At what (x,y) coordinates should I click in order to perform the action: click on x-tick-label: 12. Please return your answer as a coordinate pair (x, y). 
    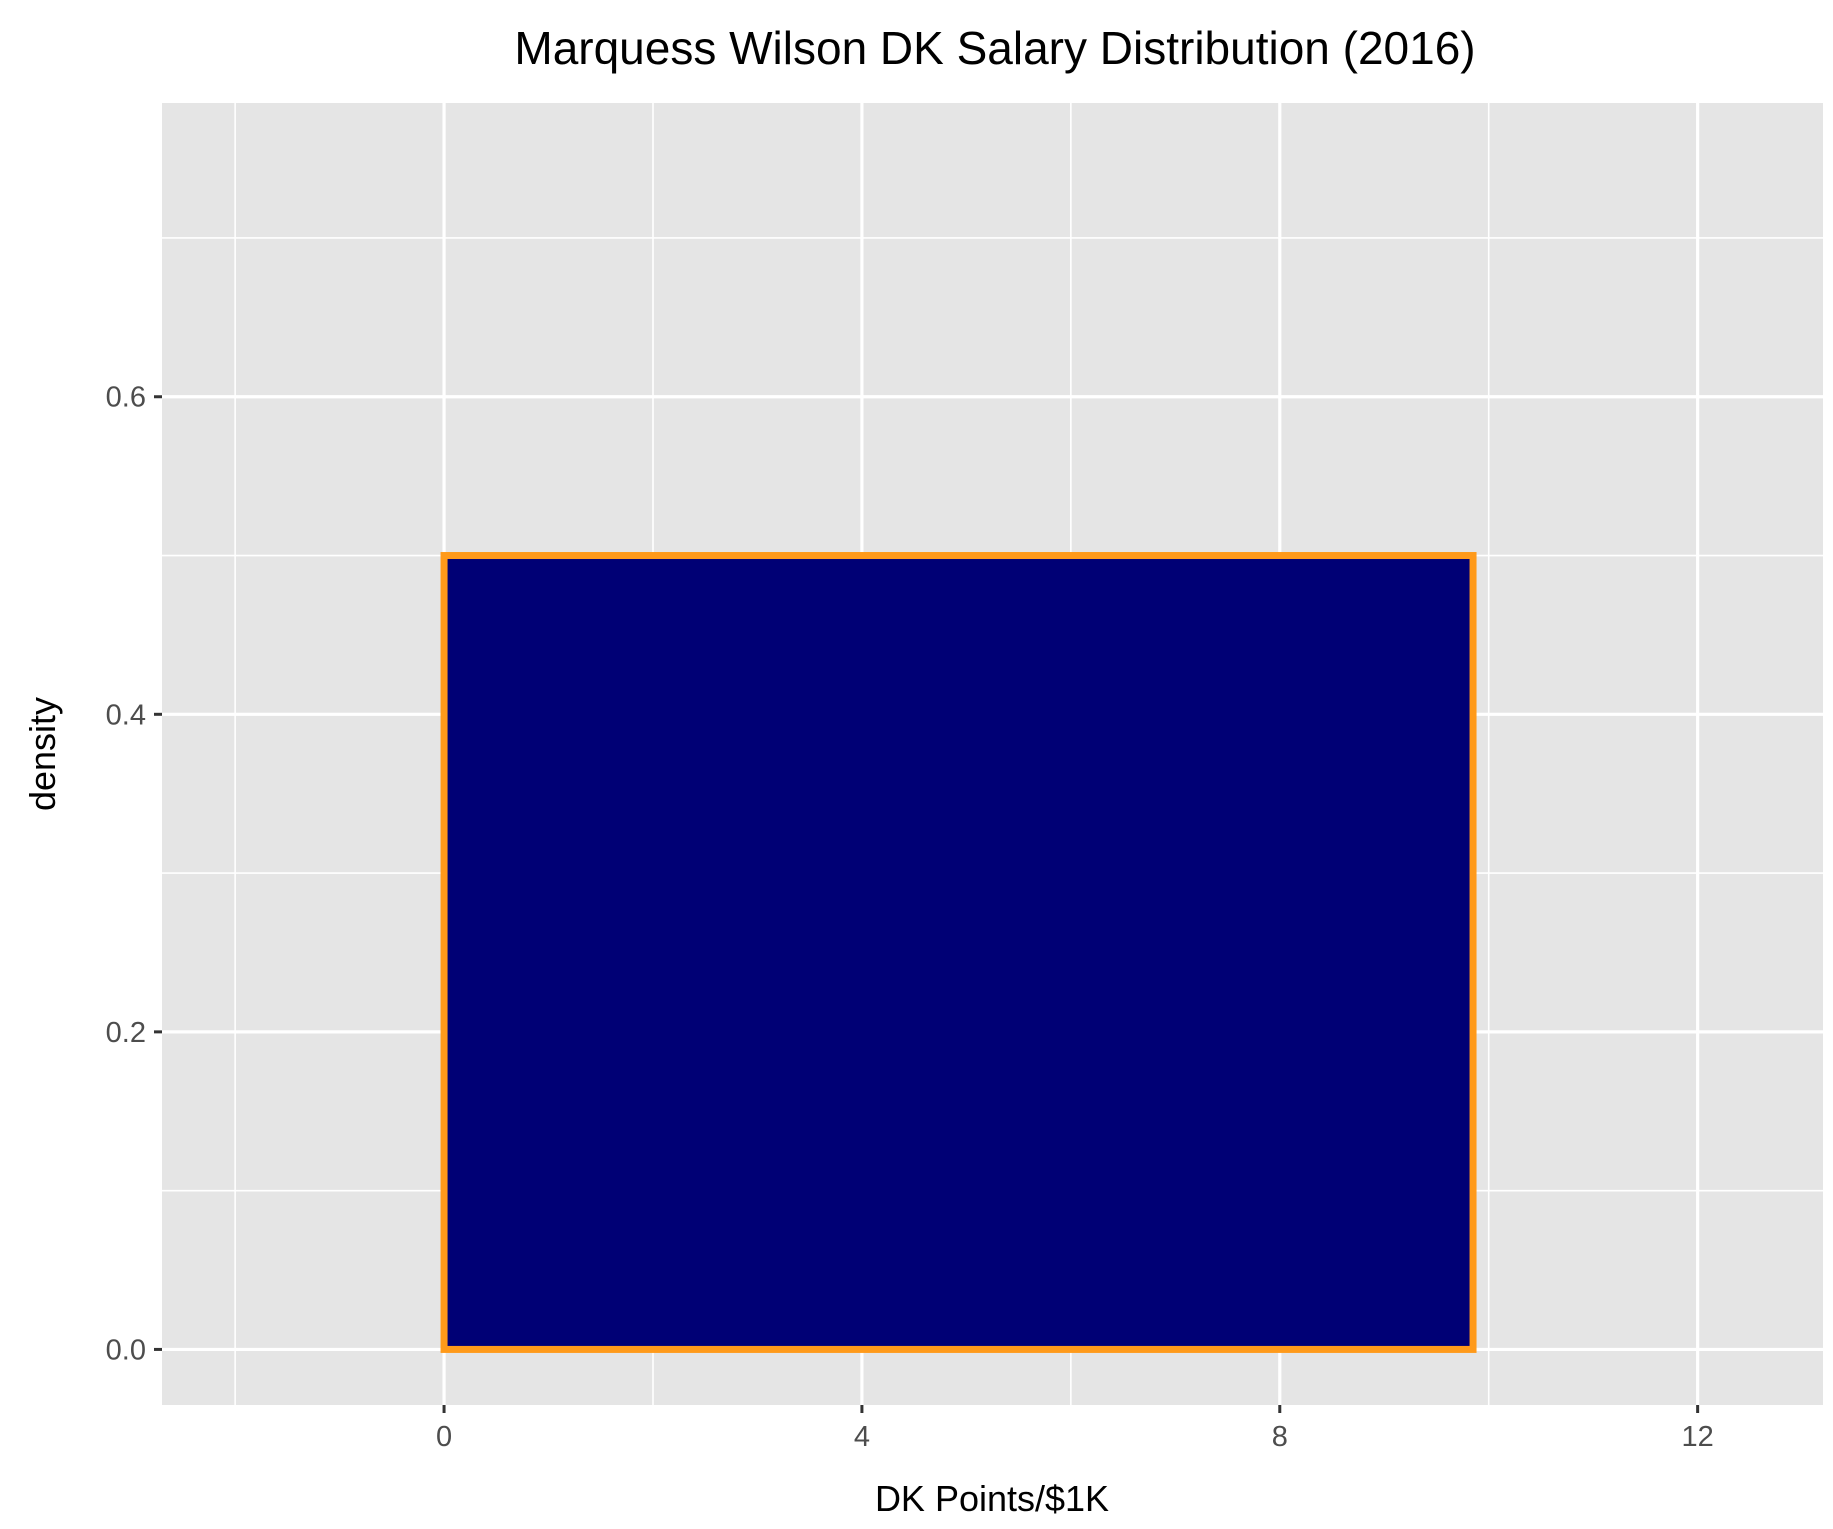
    Looking at the image, I should click on (1698, 1437).